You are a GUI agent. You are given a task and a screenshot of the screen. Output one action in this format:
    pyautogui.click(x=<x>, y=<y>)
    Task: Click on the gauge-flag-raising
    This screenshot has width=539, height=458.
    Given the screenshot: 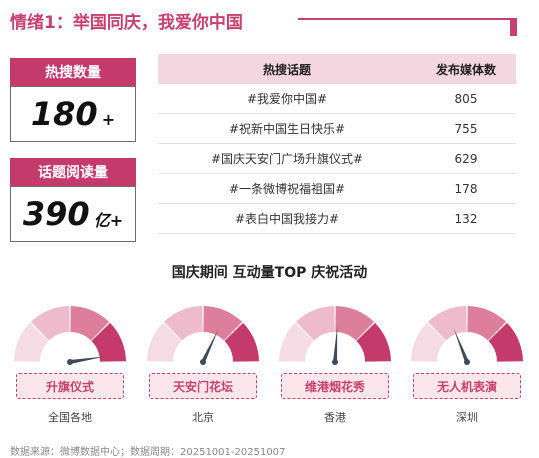 What is the action you would take?
    pyautogui.click(x=70, y=335)
    